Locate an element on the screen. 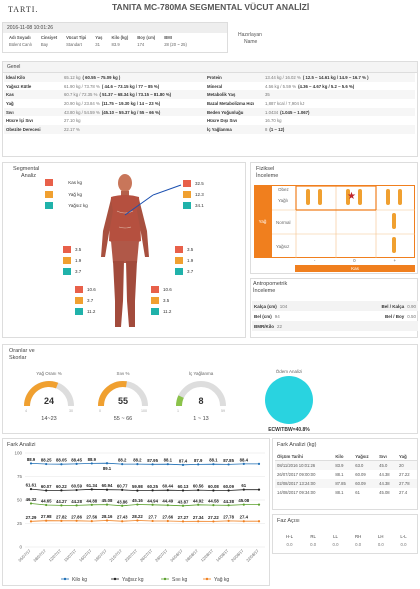  general-row: Beden Yoğunluğu 1.0434 (1.045 ~ 1.067) is located at coordinates (310, 112).